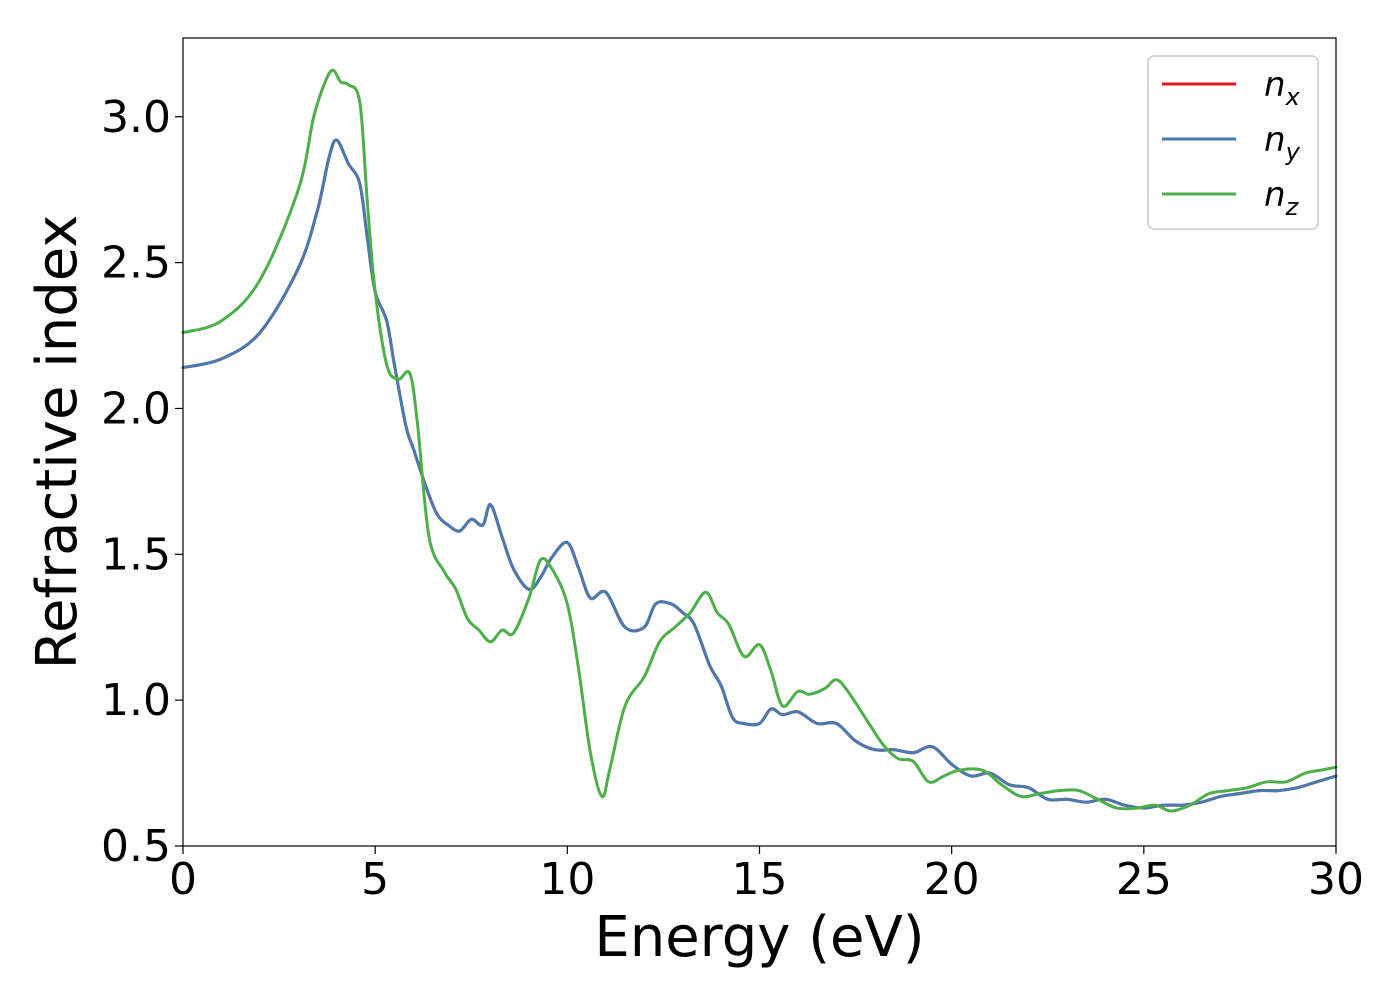 The width and height of the screenshot is (1400, 1000). I want to click on y-tick-label: 3.0, so click(136, 117).